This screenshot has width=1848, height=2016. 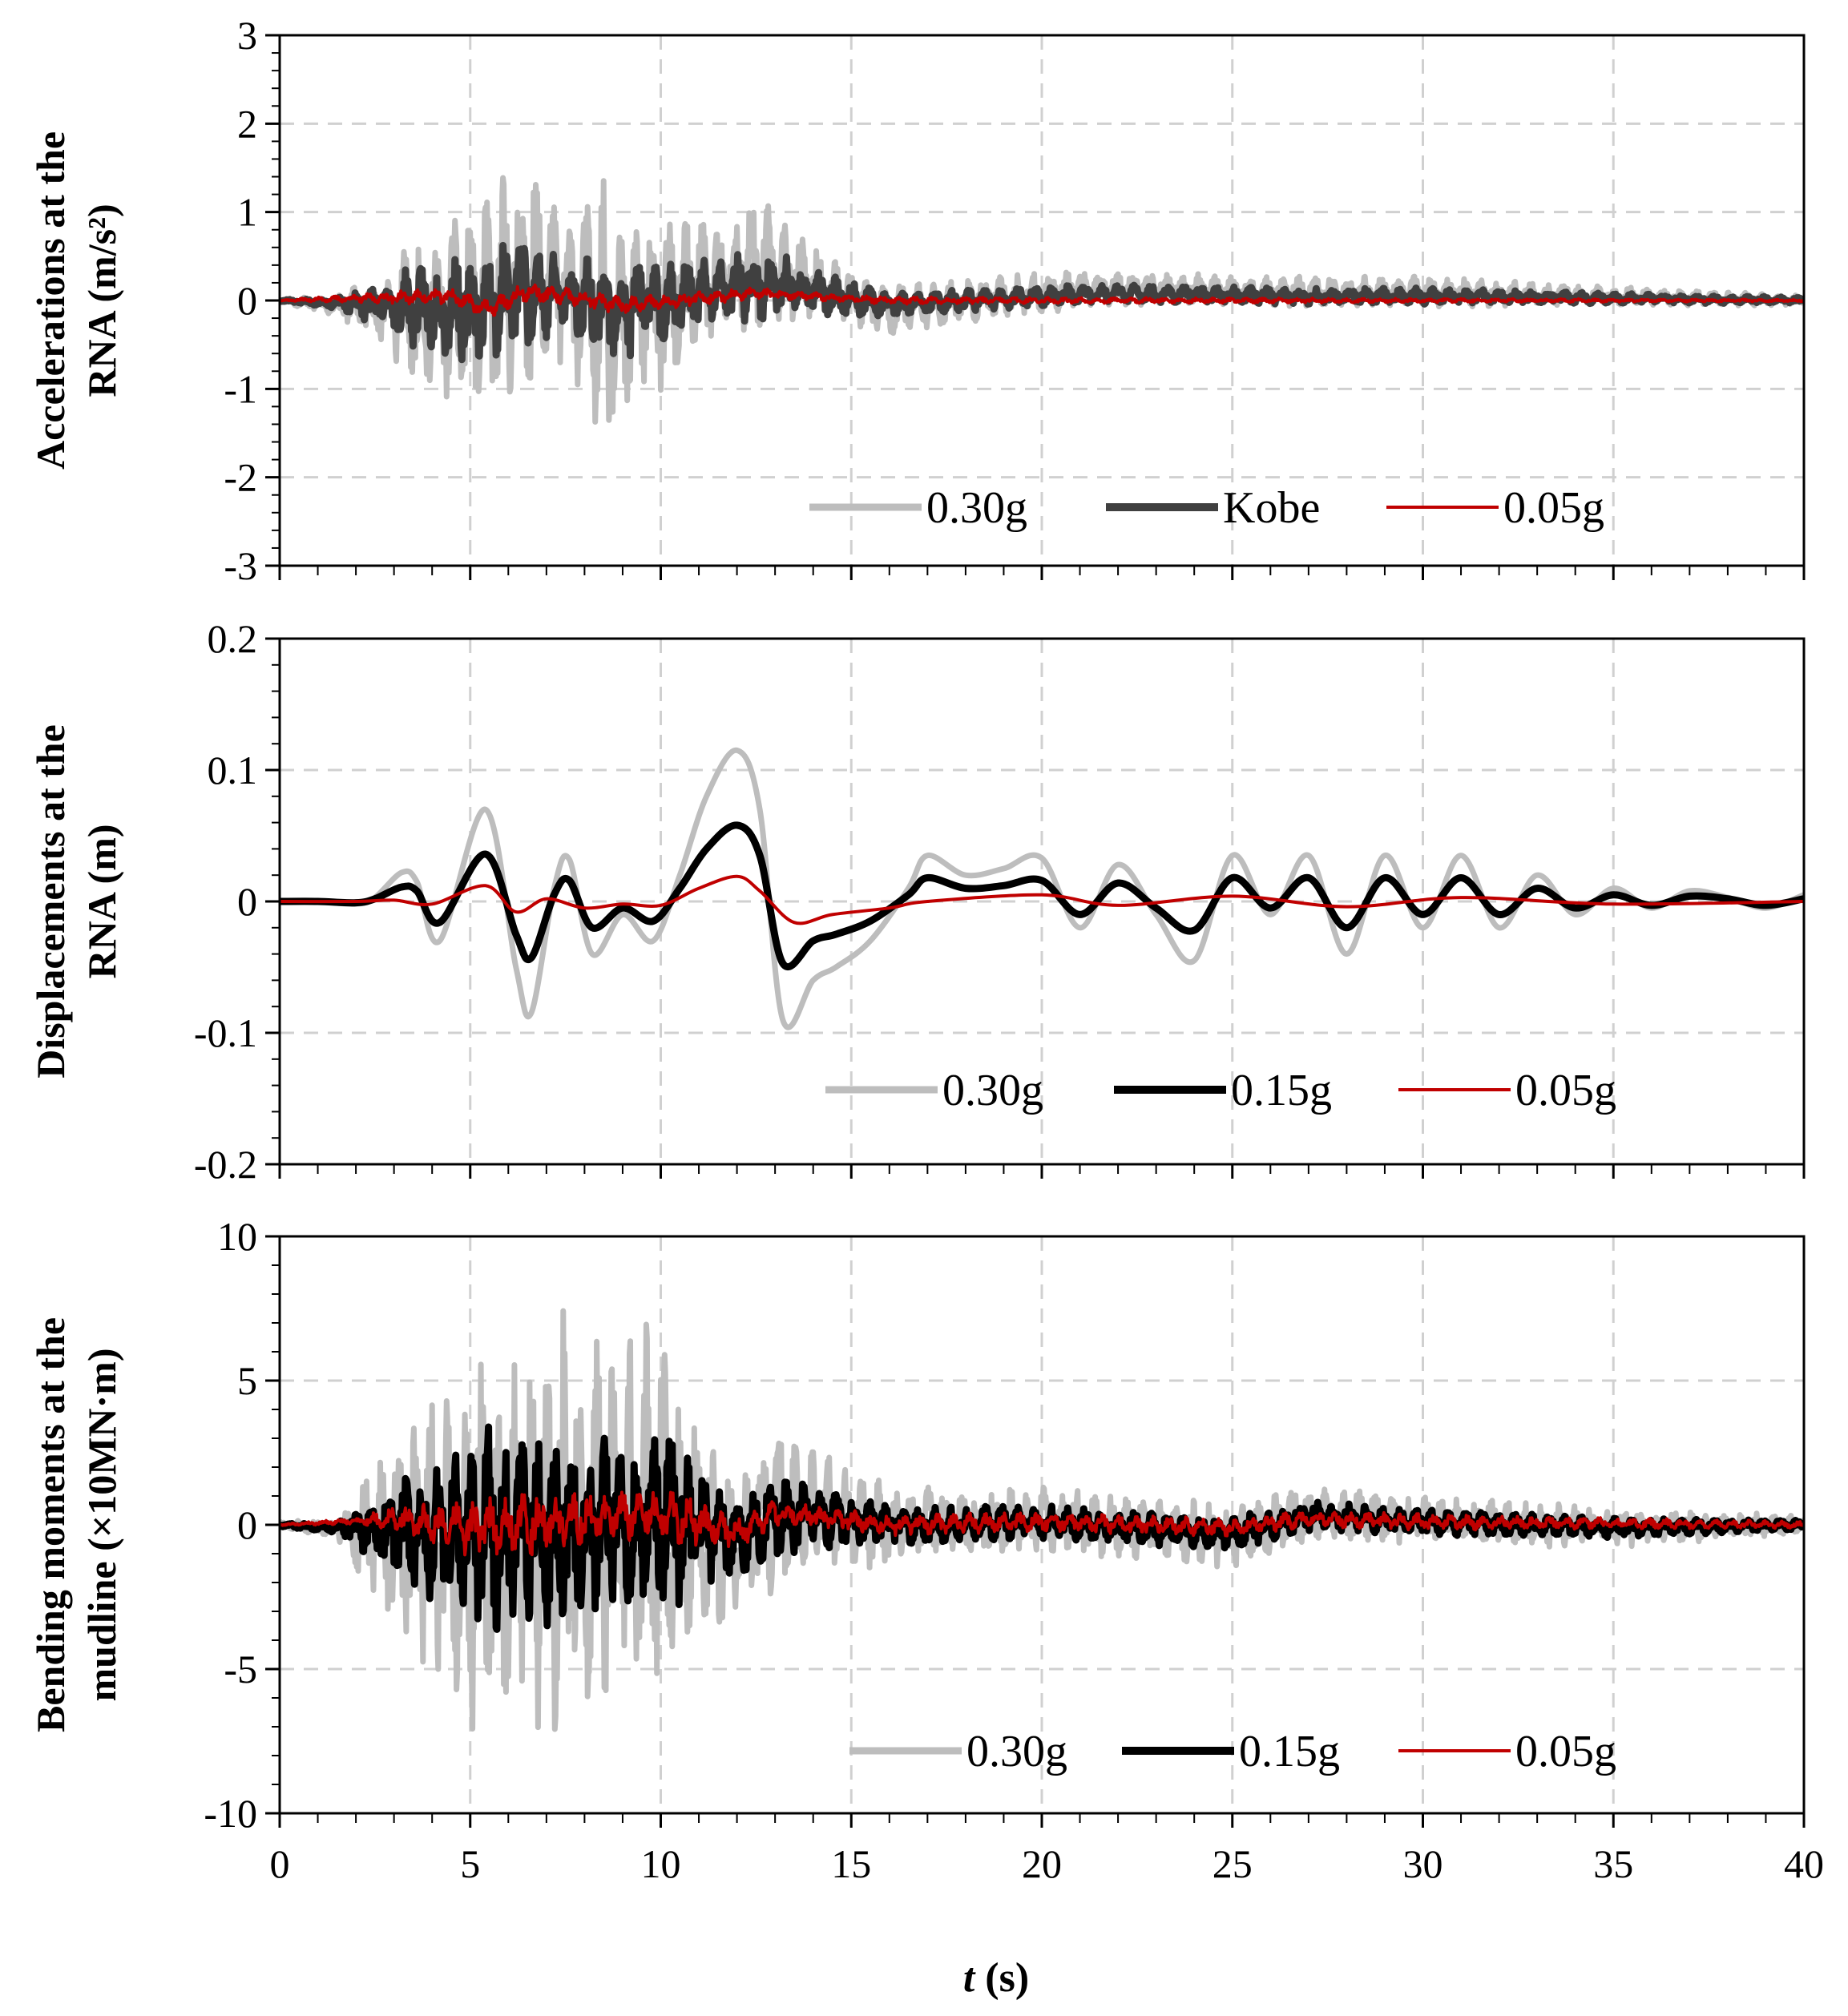 What do you see at coordinates (1804, 1864) in the screenshot?
I see `x-tick-label: 40` at bounding box center [1804, 1864].